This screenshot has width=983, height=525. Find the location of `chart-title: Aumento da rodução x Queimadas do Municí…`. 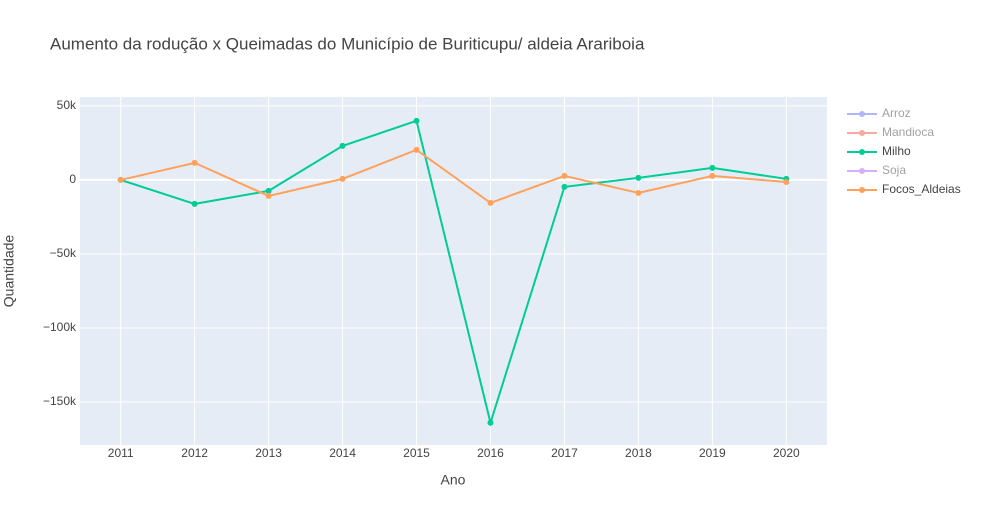

chart-title: Aumento da rodução x Queimadas do Municí… is located at coordinates (347, 43).